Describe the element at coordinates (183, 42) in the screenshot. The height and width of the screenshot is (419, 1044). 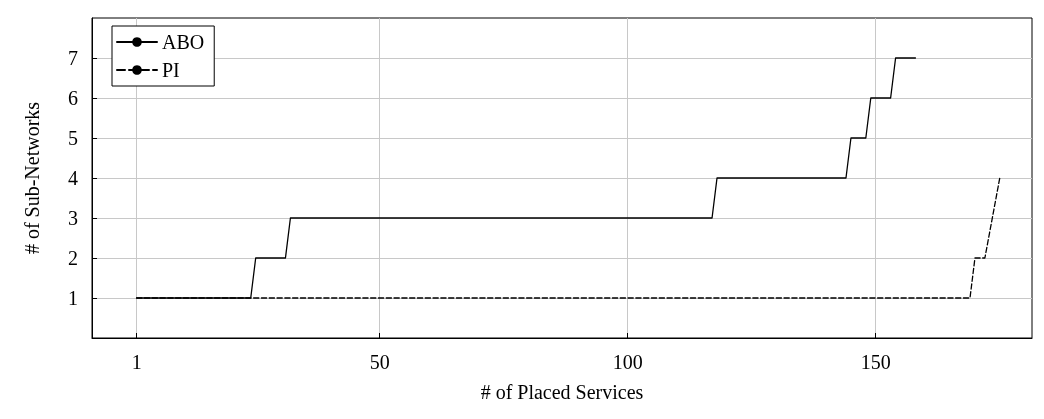
I see `legend-label: ABO` at that location.